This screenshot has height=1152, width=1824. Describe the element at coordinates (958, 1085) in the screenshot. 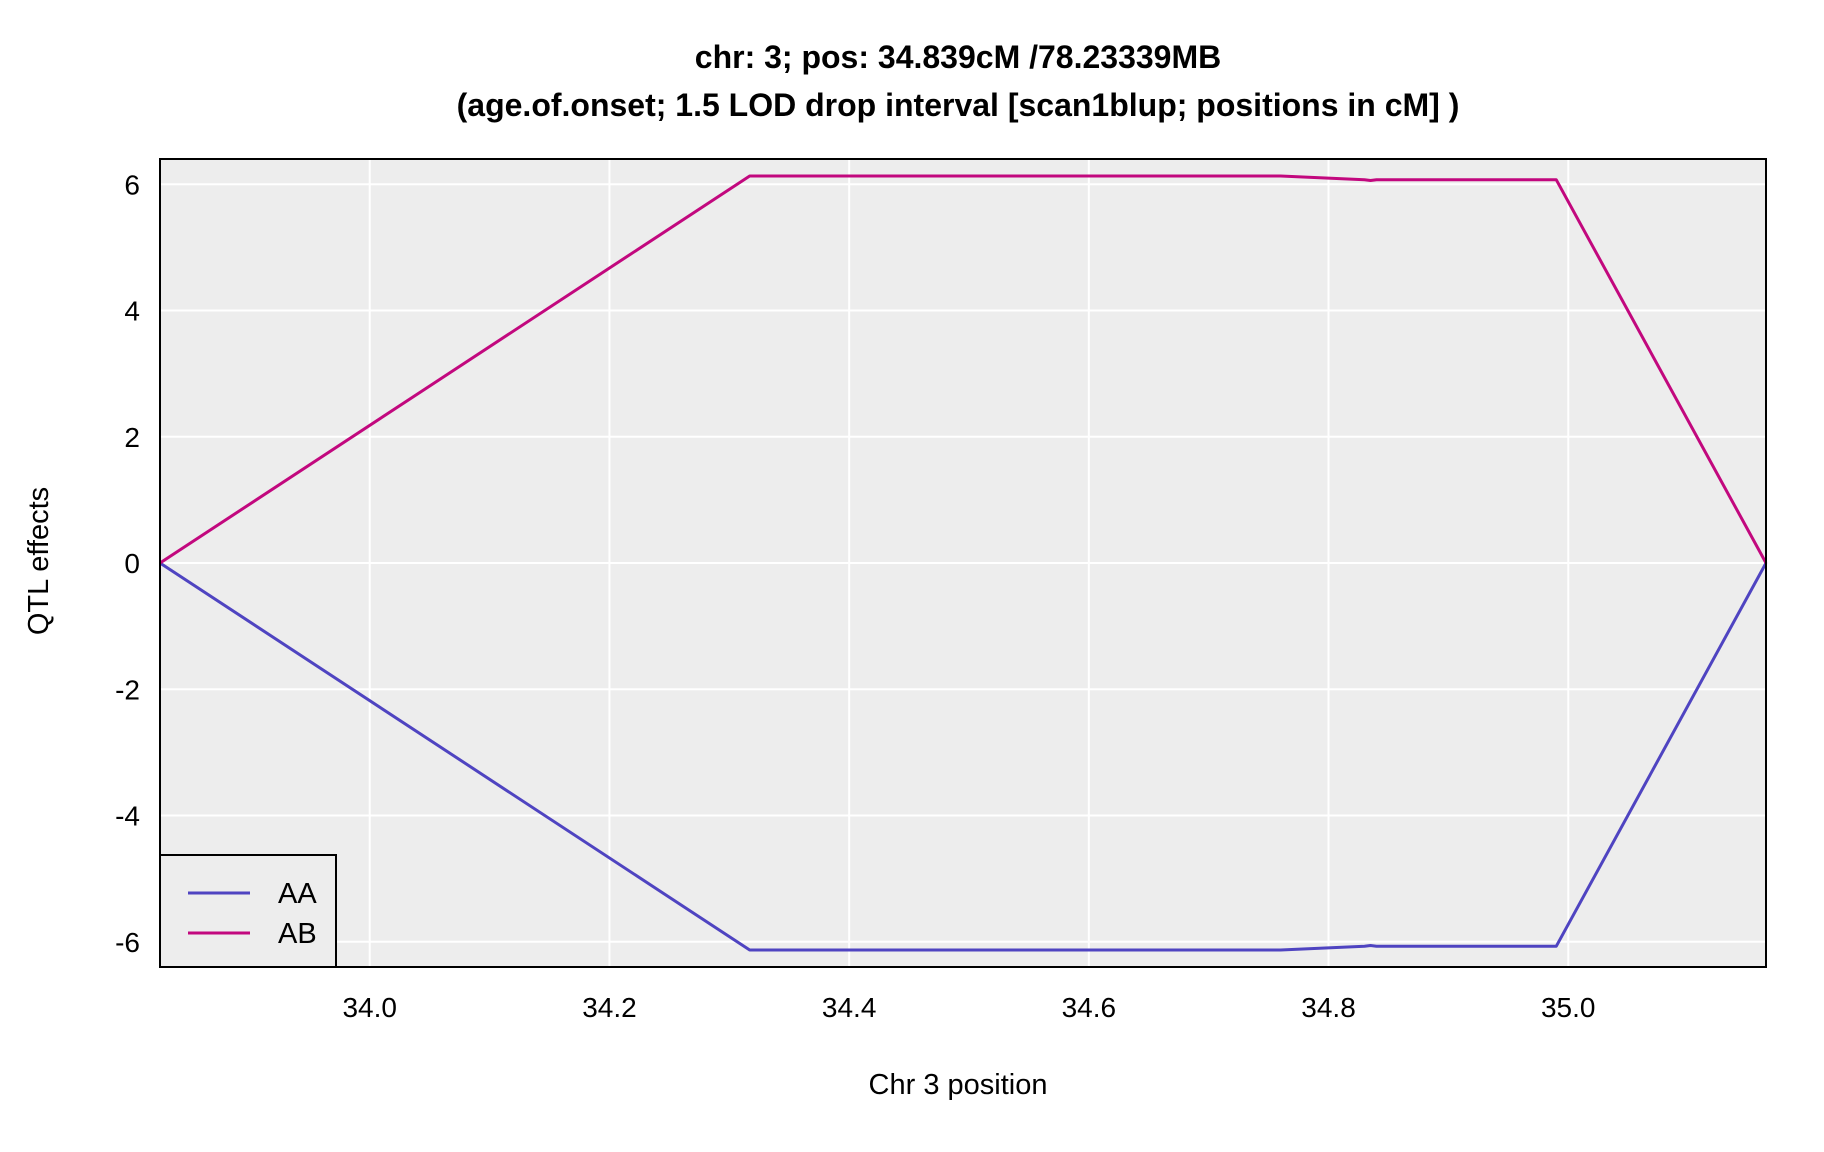

I see `x-axis-label: Chr 3 position` at that location.